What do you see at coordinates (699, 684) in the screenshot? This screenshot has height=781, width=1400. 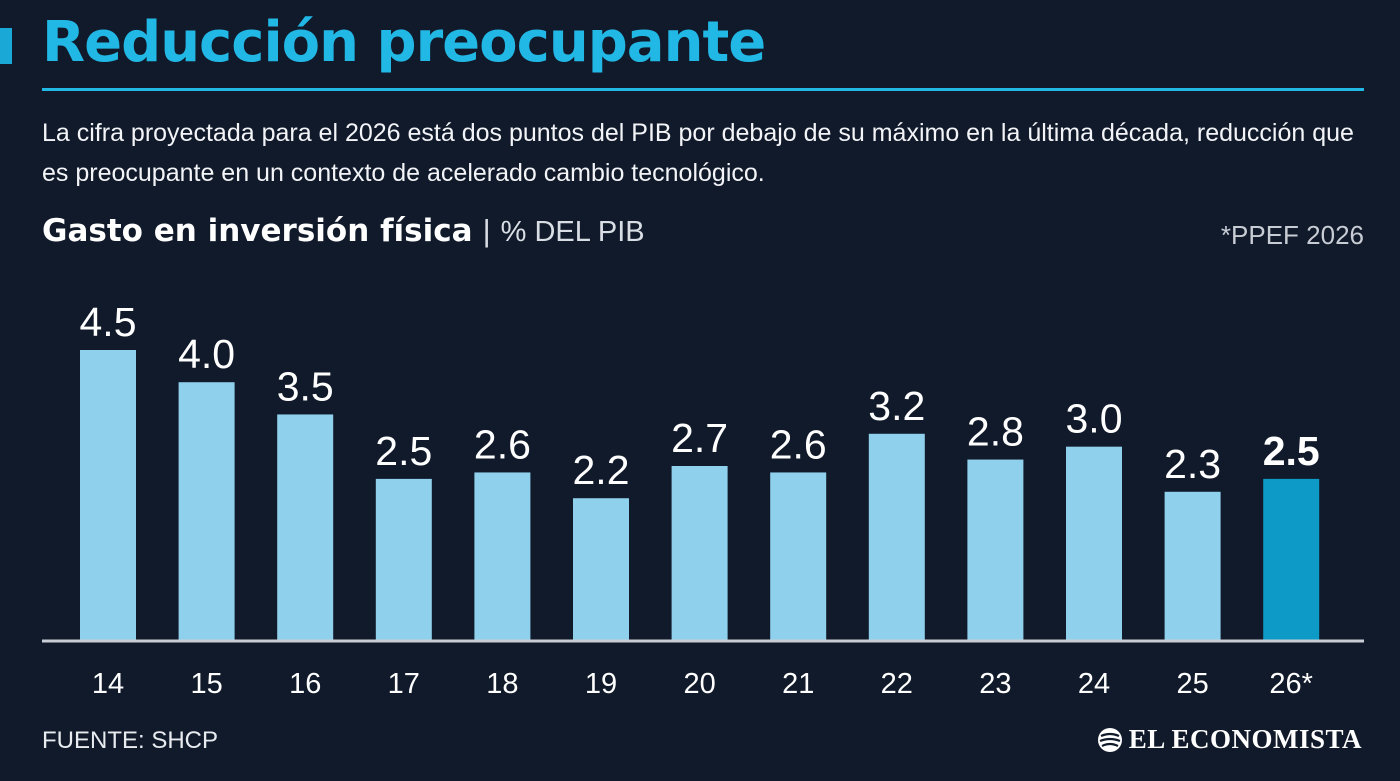 I see `category-label: 20` at bounding box center [699, 684].